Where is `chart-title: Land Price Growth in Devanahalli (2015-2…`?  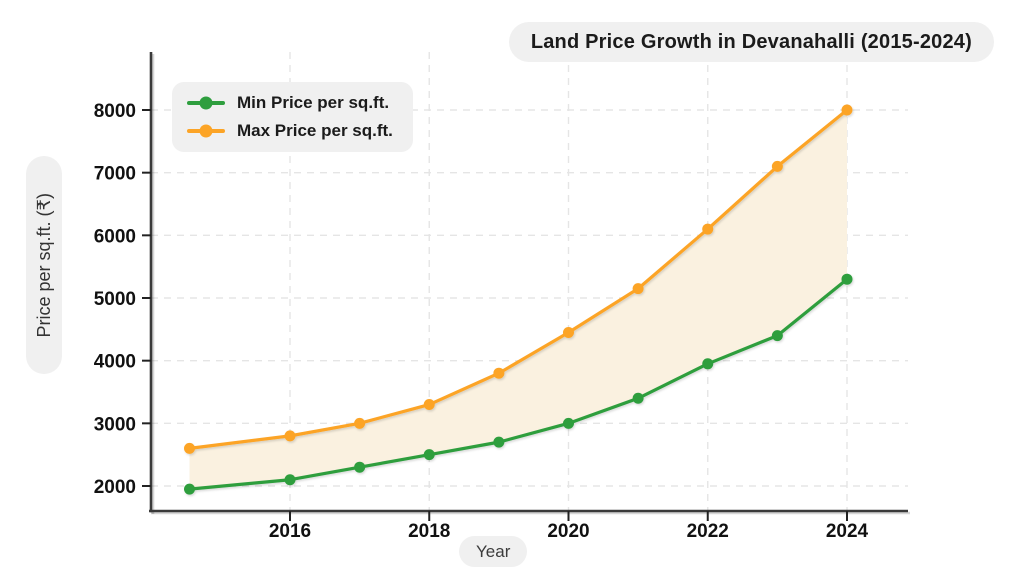 chart-title: Land Price Growth in Devanahalli (2015-2… is located at coordinates (751, 42).